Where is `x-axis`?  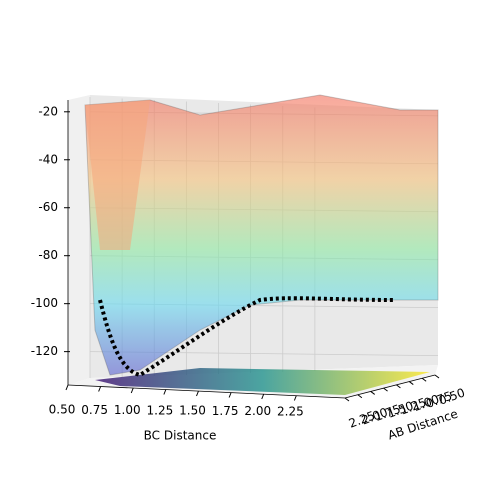 x-axis is located at coordinates (206, 391).